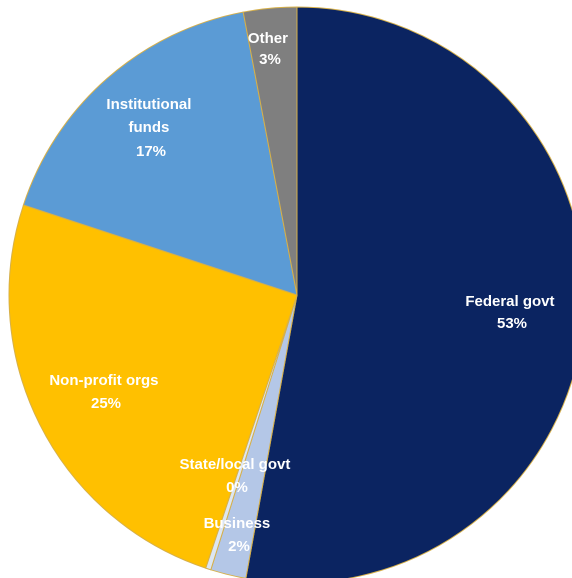 The image size is (572, 578). I want to click on label-federal: Federal govt 53%, so click(511, 312).